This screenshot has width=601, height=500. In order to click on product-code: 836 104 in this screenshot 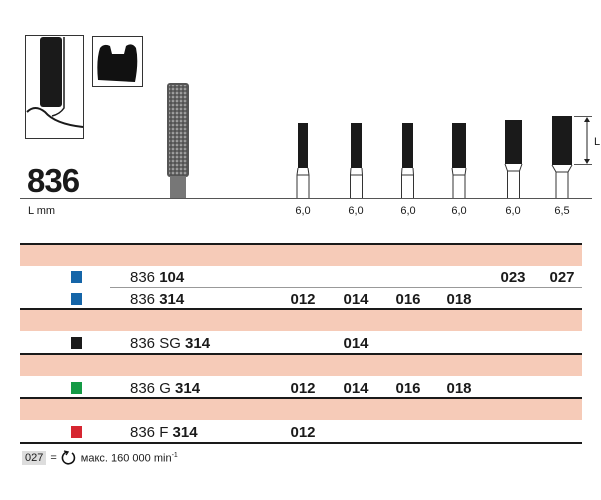, I will do `click(157, 277)`.